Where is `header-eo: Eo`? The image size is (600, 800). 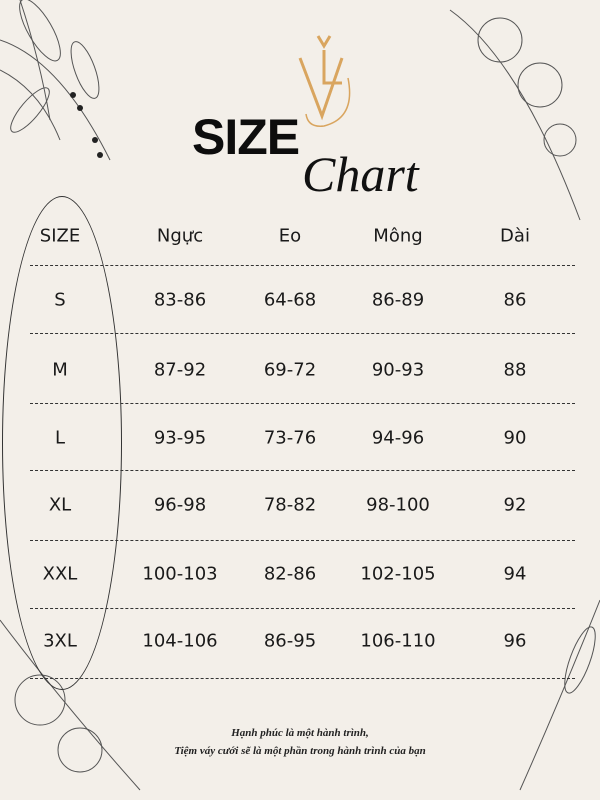 header-eo: Eo is located at coordinates (290, 236).